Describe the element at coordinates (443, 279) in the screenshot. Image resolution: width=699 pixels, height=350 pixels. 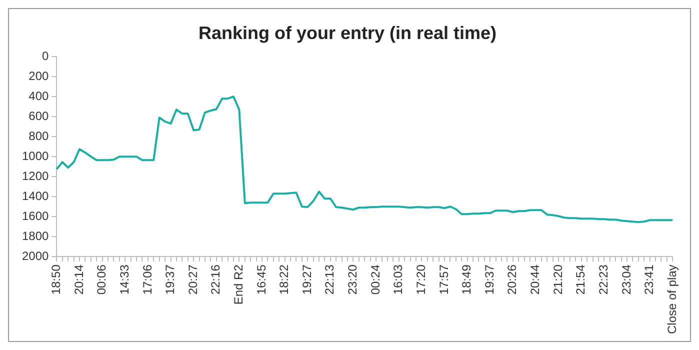
I see `x-tick-label: 17:57` at that location.